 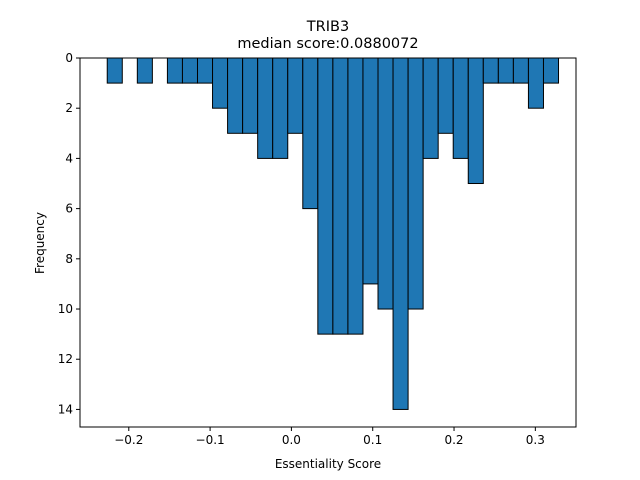 I want to click on chart-title: TRIB3, so click(x=327, y=27).